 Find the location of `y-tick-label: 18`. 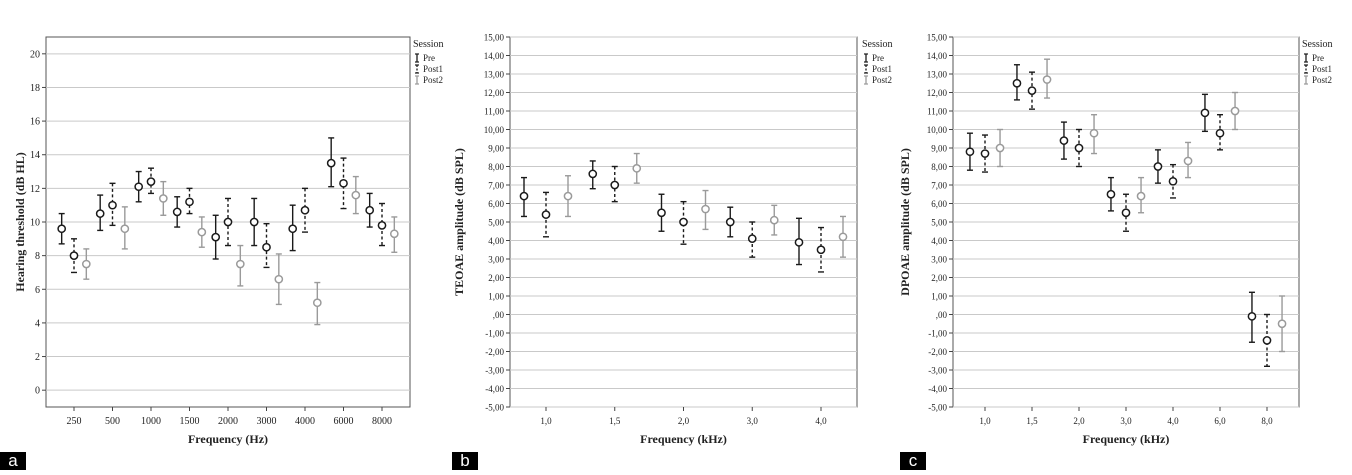

y-tick-label: 18 is located at coordinates (35, 88).